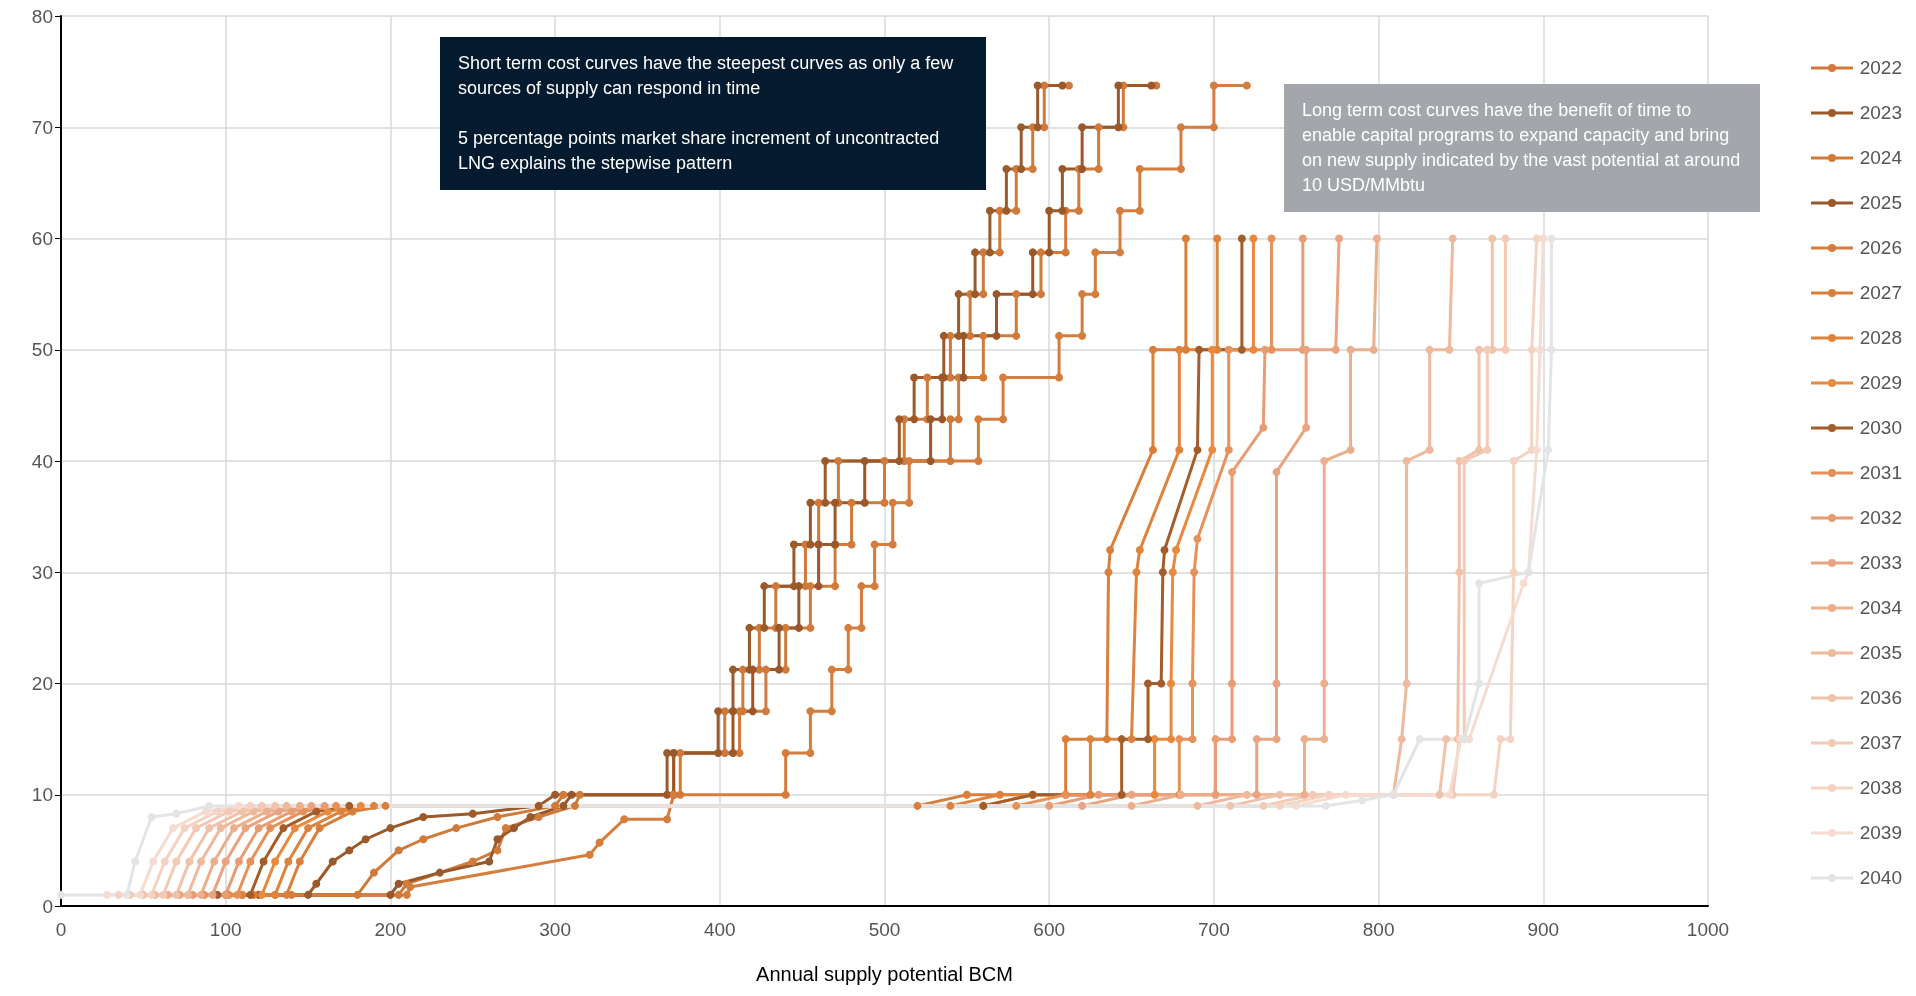 This screenshot has height=996, width=1916. What do you see at coordinates (42, 238) in the screenshot?
I see `y-tick-label: 60` at bounding box center [42, 238].